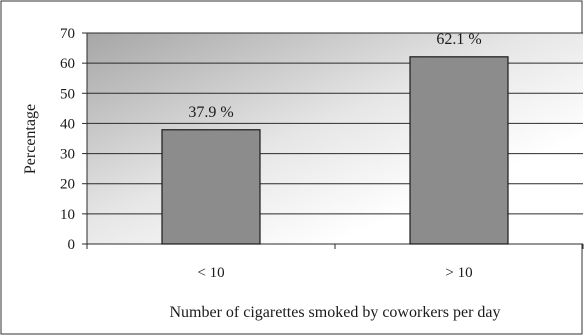 The width and height of the screenshot is (584, 336). What do you see at coordinates (67, 155) in the screenshot?
I see `y-tick-label: 30` at bounding box center [67, 155].